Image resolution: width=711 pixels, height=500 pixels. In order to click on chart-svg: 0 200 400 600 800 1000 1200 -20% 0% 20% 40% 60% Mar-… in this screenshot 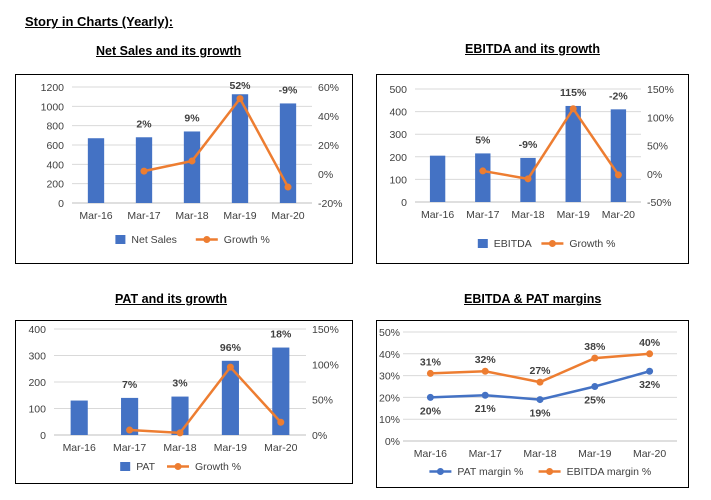, I will do `click(192, 163)`.